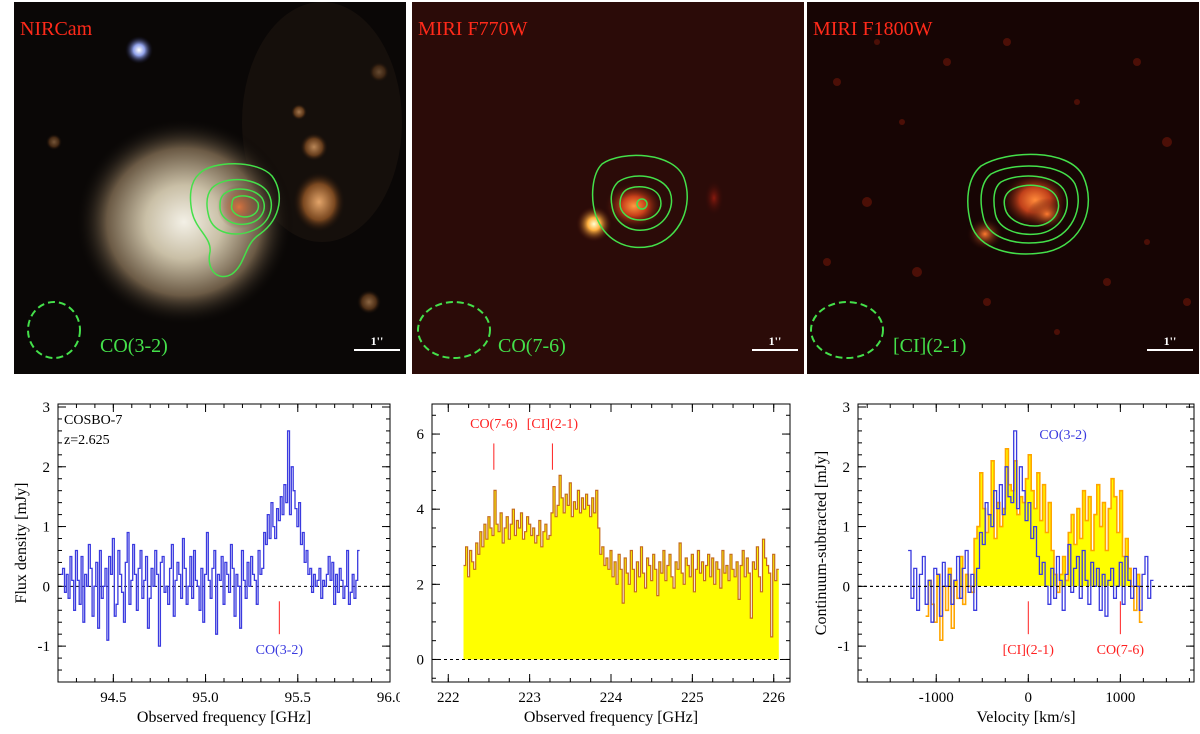  Describe the element at coordinates (1029, 698) in the screenshot. I see `x-tick-label: 0` at that location.